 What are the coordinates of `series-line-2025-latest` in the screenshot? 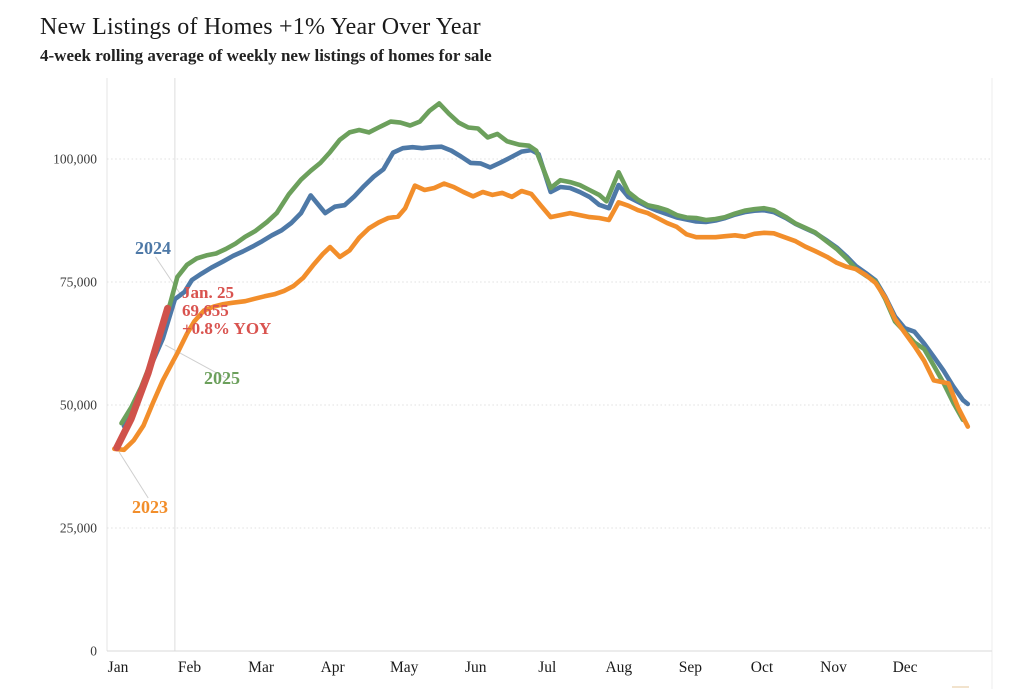 It's located at (142, 378).